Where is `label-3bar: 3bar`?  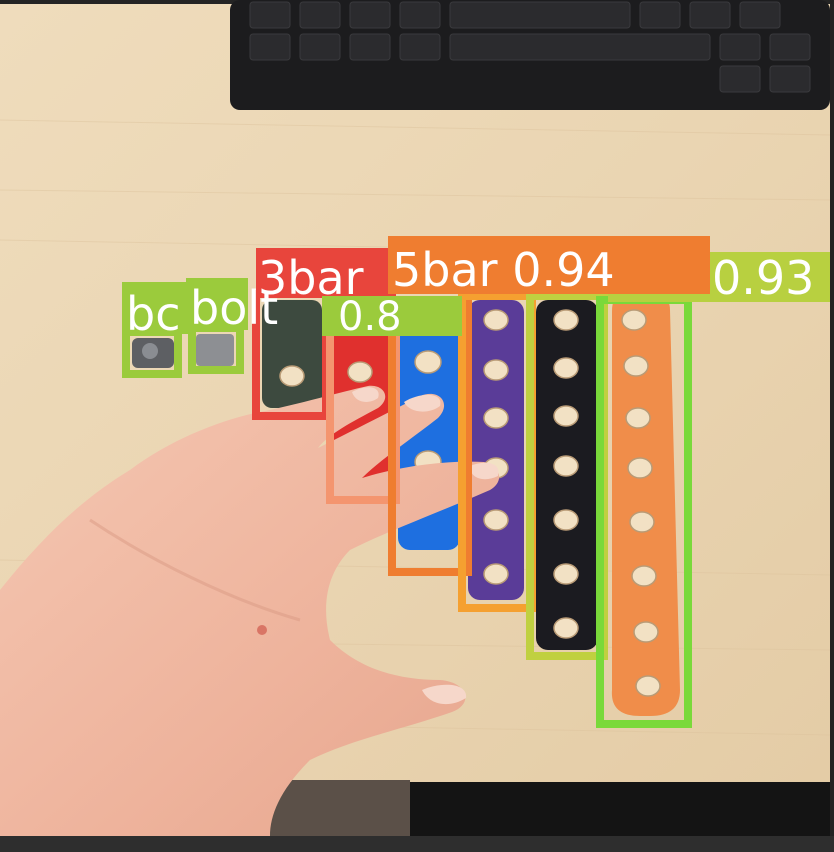
label-3bar: 3bar is located at coordinates (311, 278).